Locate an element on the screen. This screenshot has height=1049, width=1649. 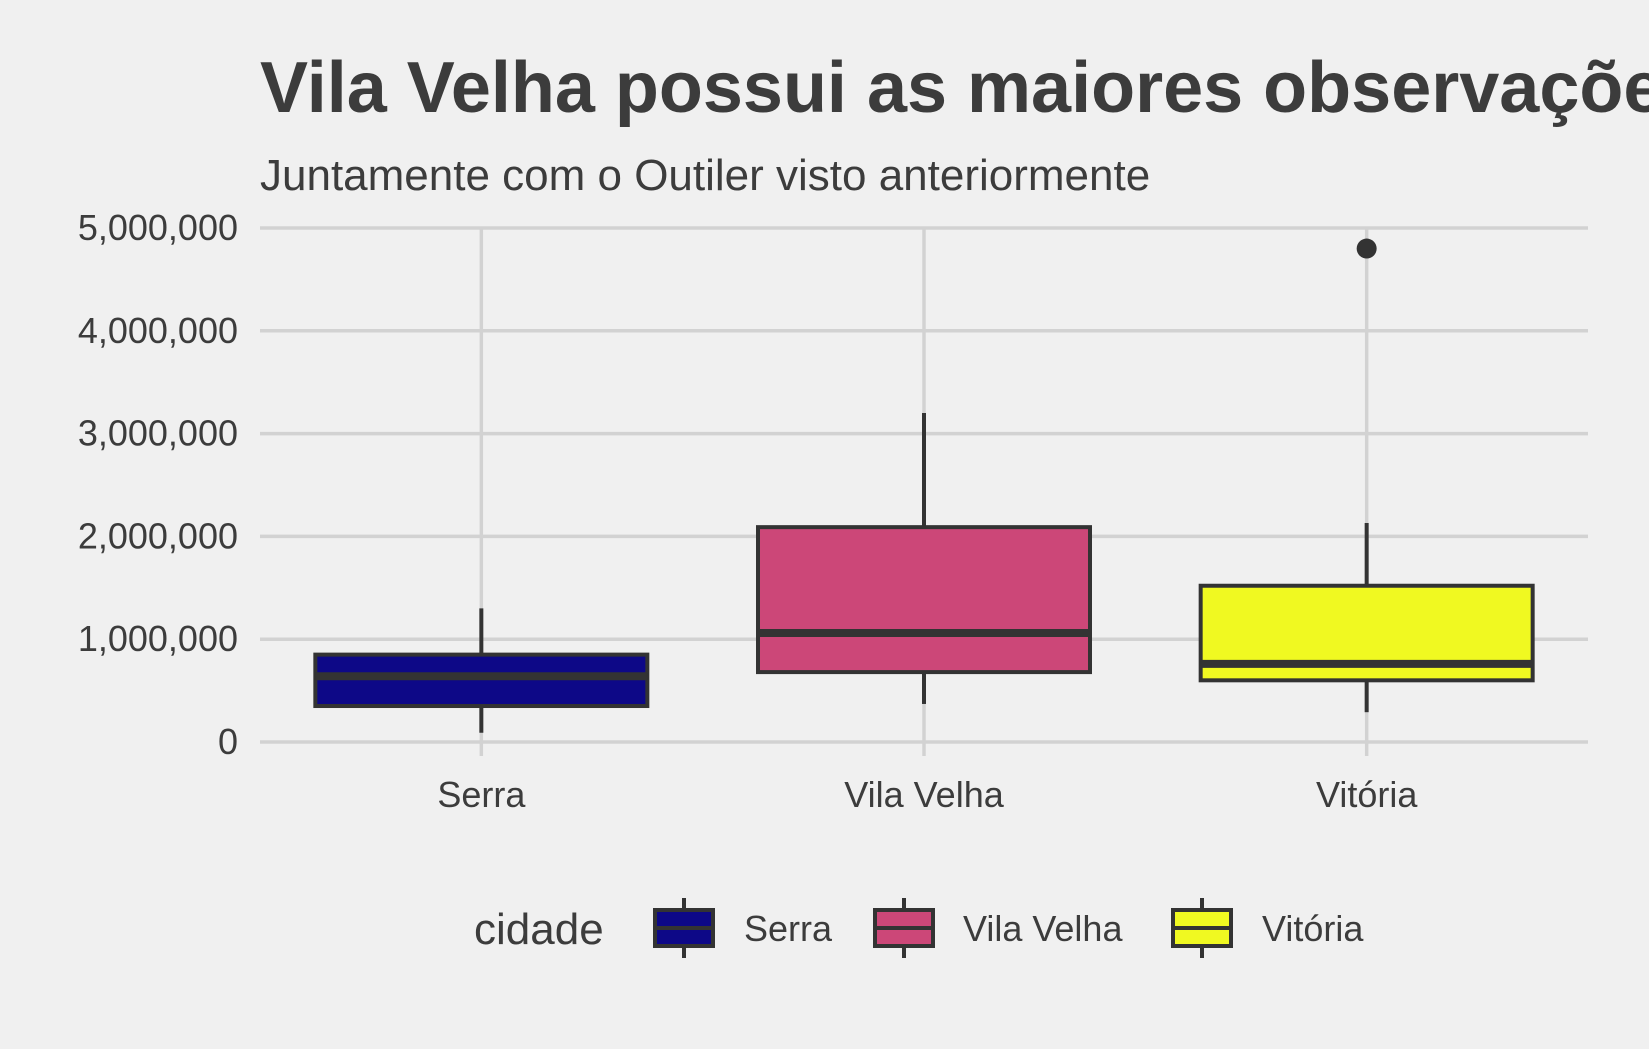
x-tick-label: Serra is located at coordinates (481, 794).